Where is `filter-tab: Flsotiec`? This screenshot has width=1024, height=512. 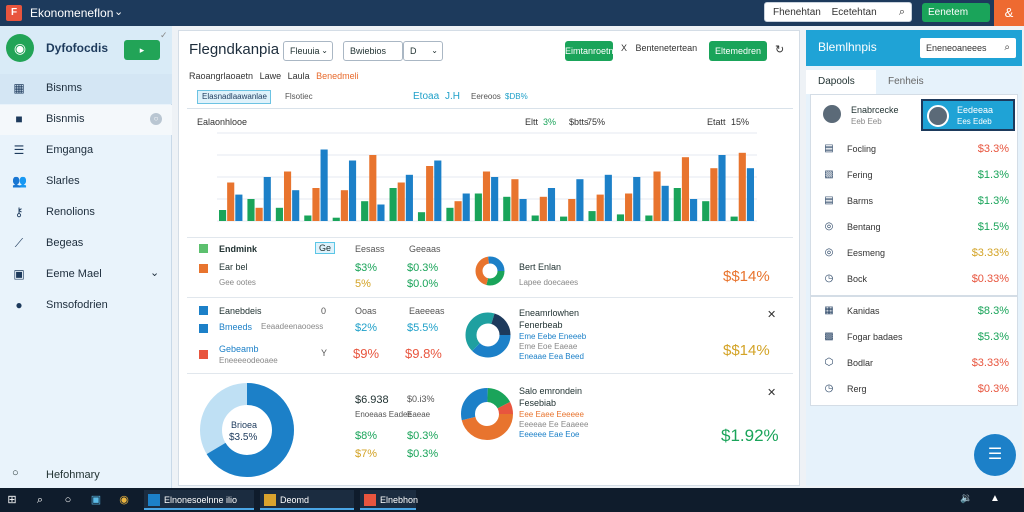
filter-tab: Flsotiec is located at coordinates (299, 96).